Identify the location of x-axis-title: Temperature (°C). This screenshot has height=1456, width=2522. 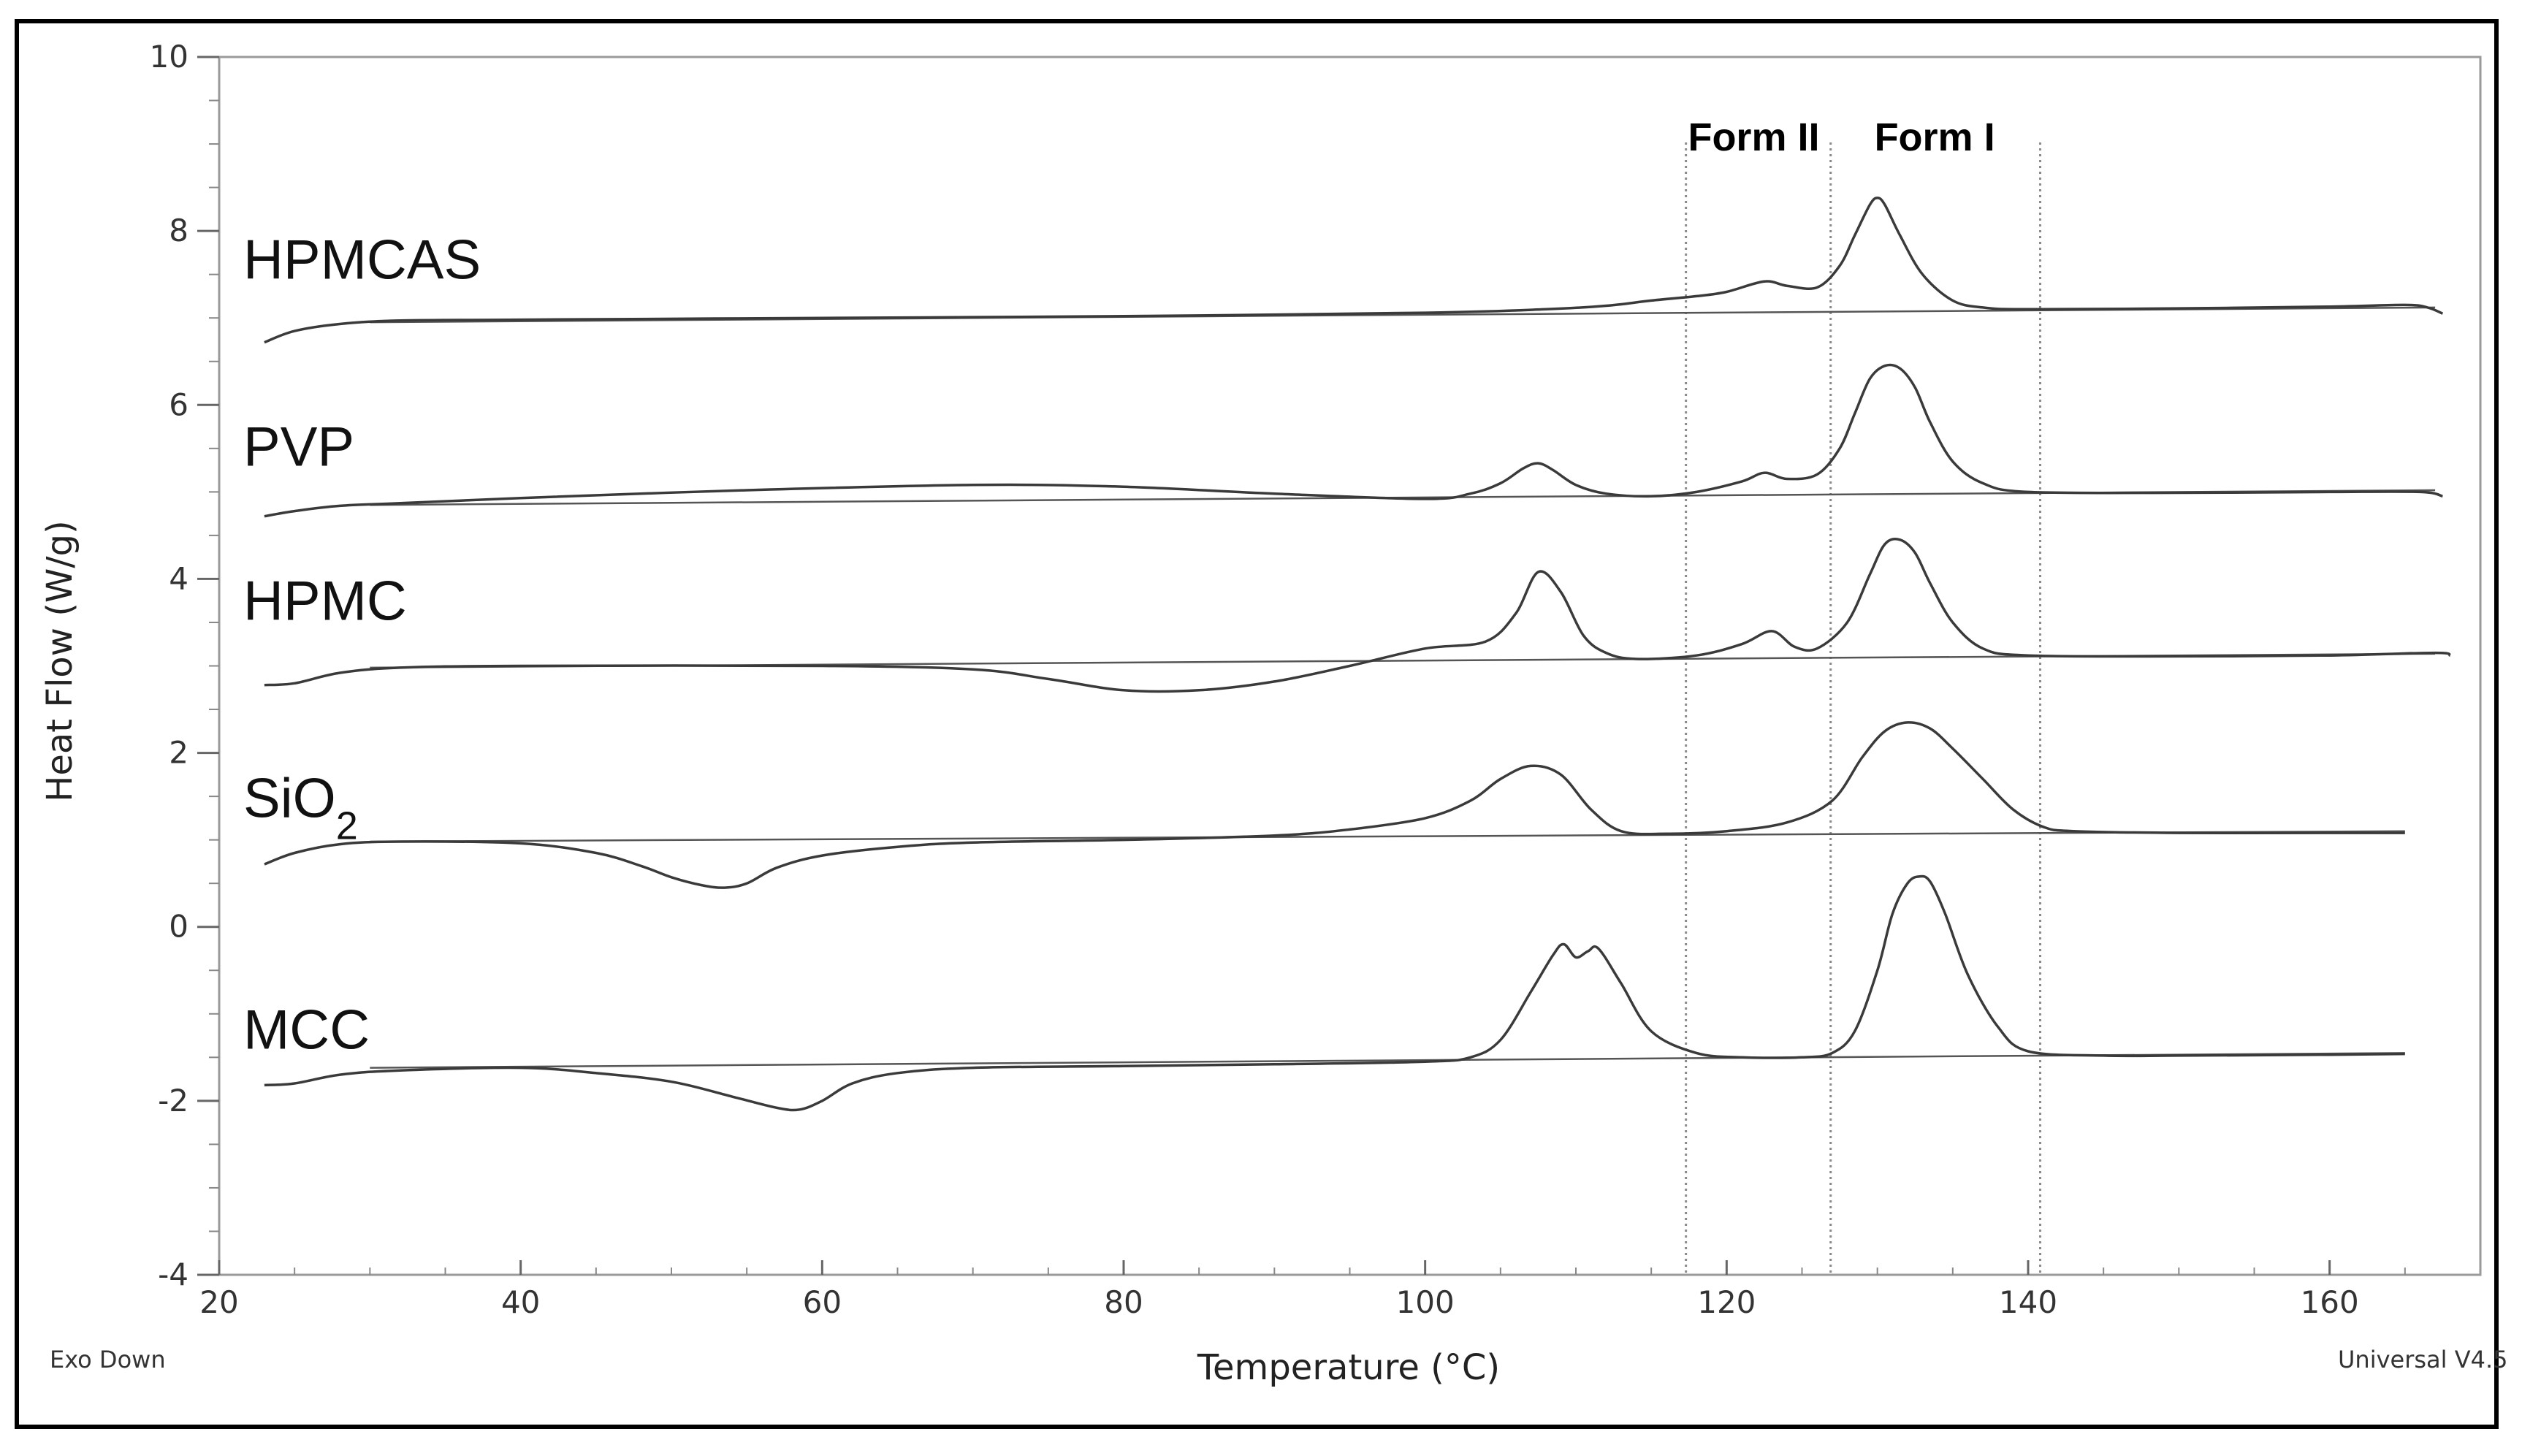
(1348, 1367).